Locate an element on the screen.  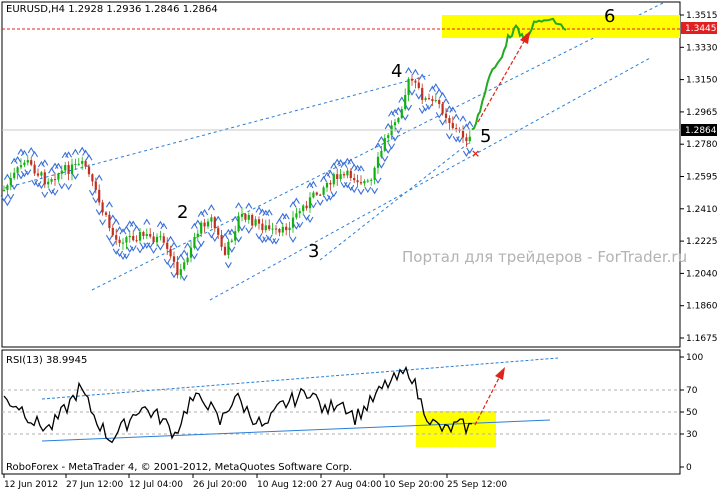
time-tick-label: 27 Aug 04:00 is located at coordinates (351, 485).